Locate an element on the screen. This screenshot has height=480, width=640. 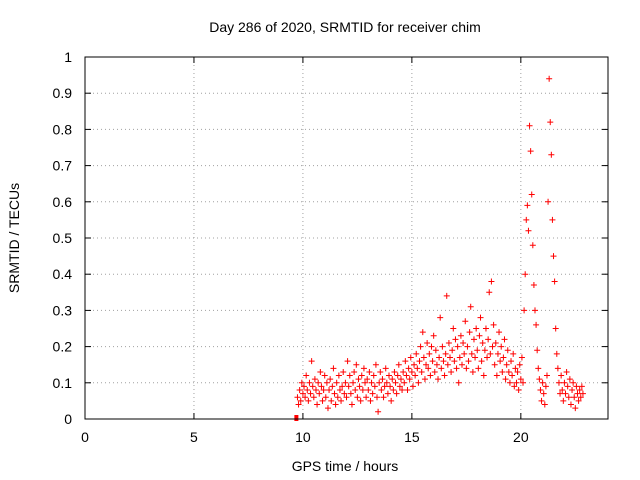
y-tick-label: 1 is located at coordinates (68, 57).